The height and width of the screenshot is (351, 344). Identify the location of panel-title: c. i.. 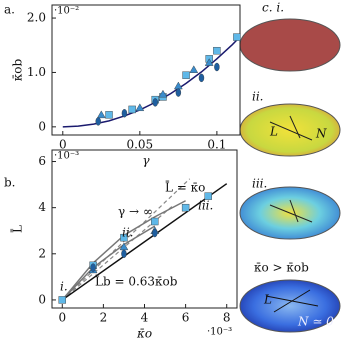
(273, 8).